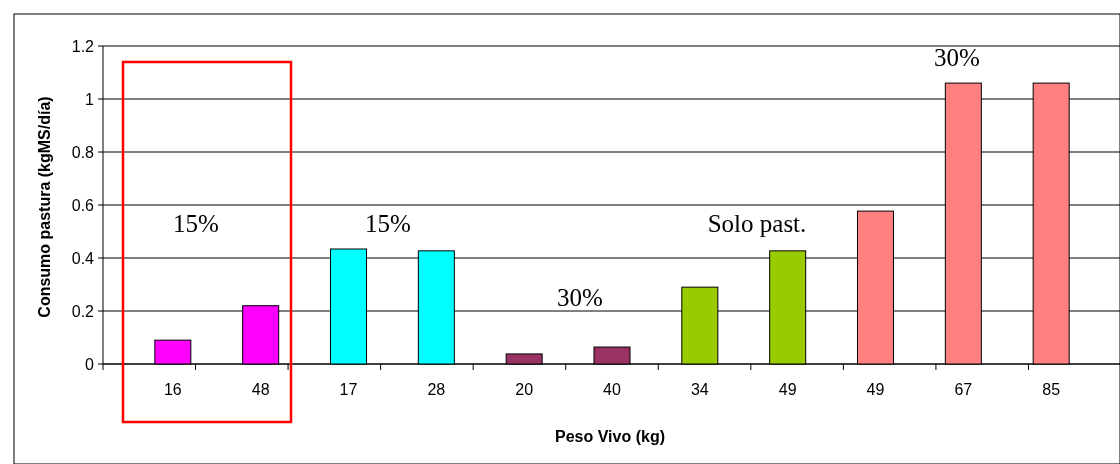 This screenshot has height=464, width=1120. I want to click on x-tick-label: 85, so click(1051, 389).